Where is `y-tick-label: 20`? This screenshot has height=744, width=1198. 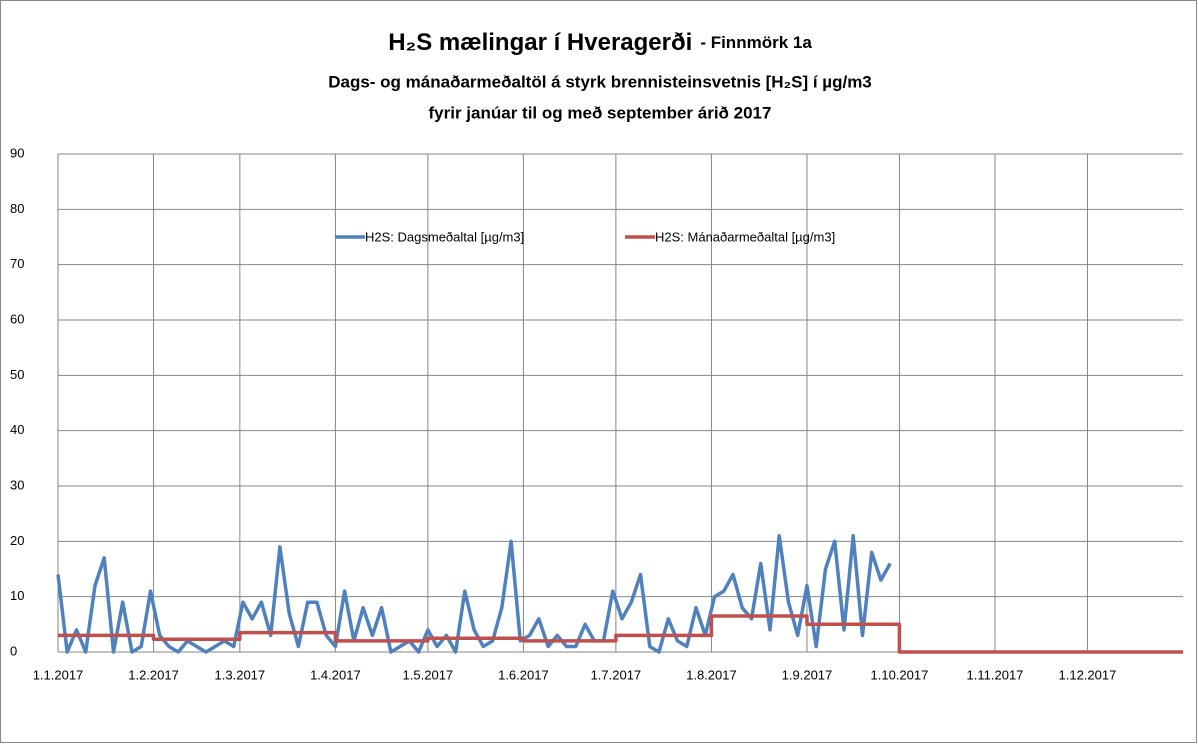
y-tick-label: 20 is located at coordinates (17, 540).